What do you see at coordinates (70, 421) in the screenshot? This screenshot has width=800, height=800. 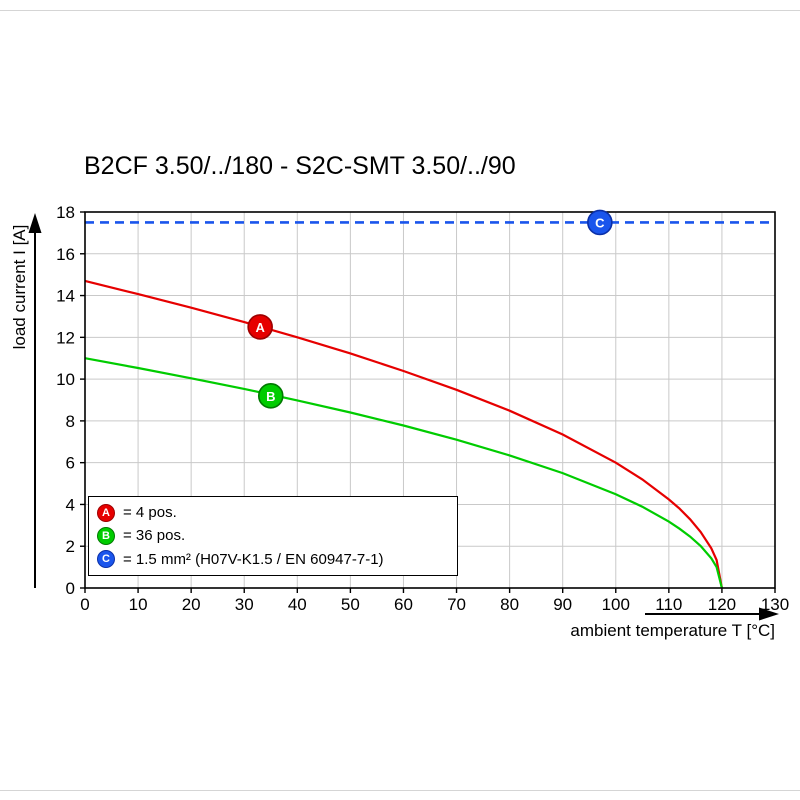 I see `y-tick-label: 8` at bounding box center [70, 421].